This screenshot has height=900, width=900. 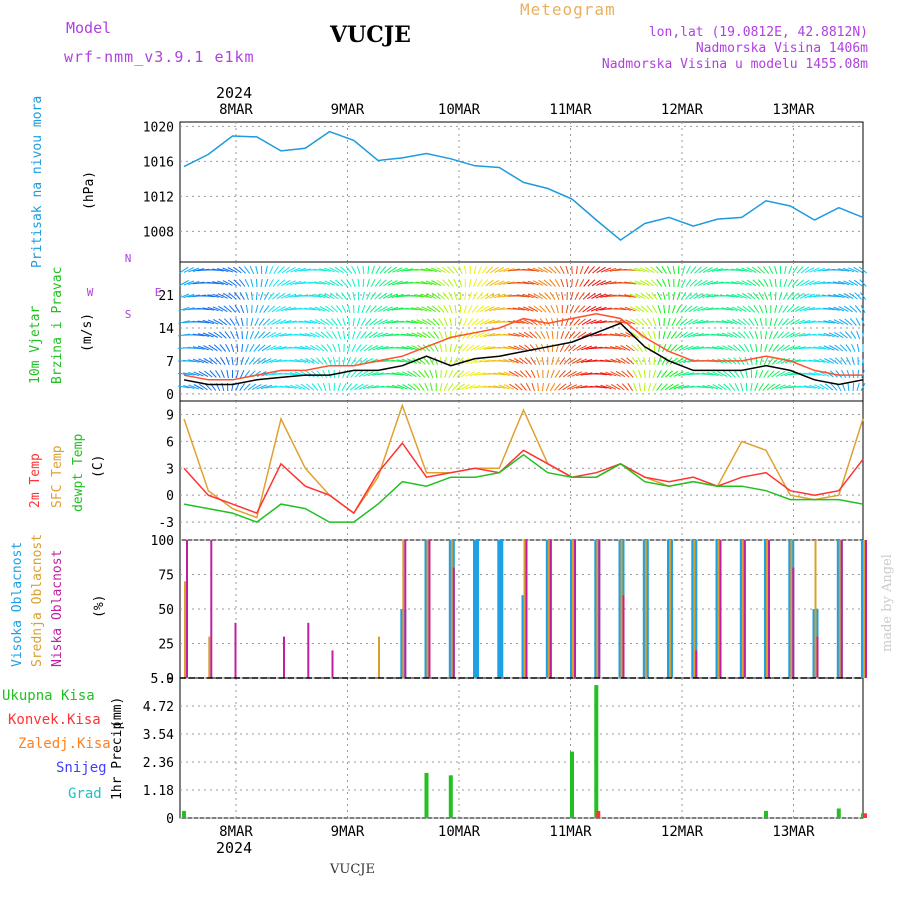 What do you see at coordinates (781, 48) in the screenshot?
I see `elevation-text: Nadmorska Visina 1406m` at bounding box center [781, 48].